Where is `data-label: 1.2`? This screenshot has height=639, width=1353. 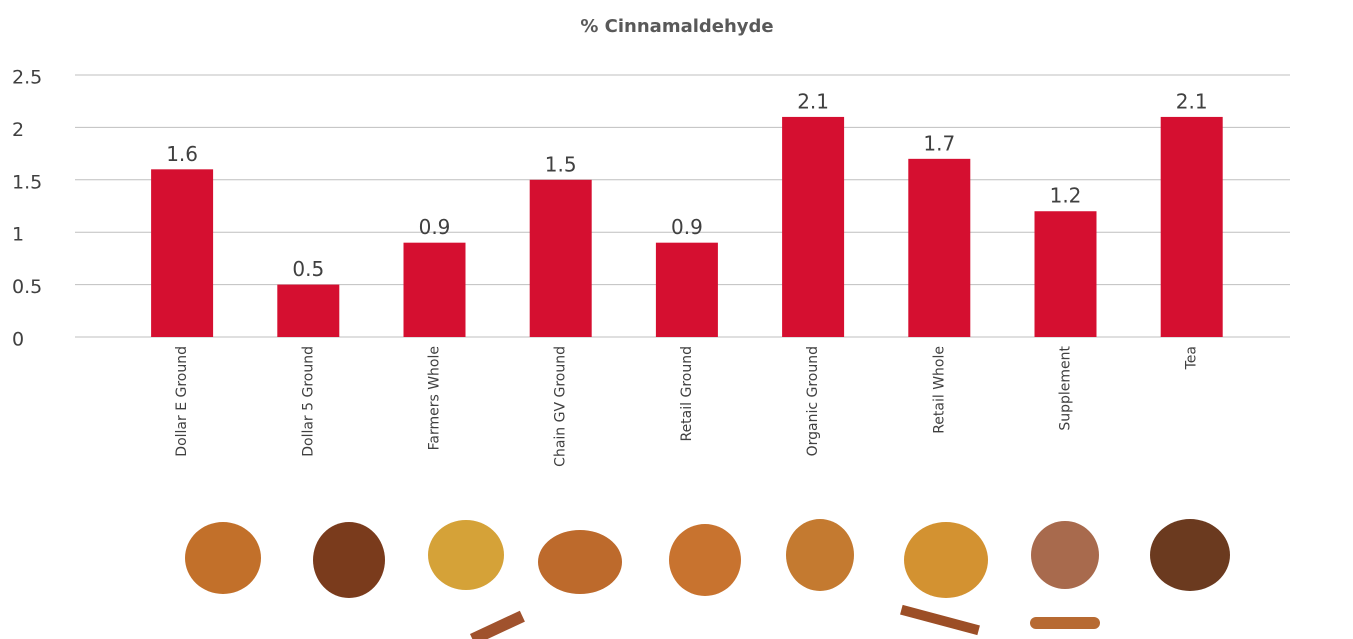 data-label: 1.2 is located at coordinates (1066, 196).